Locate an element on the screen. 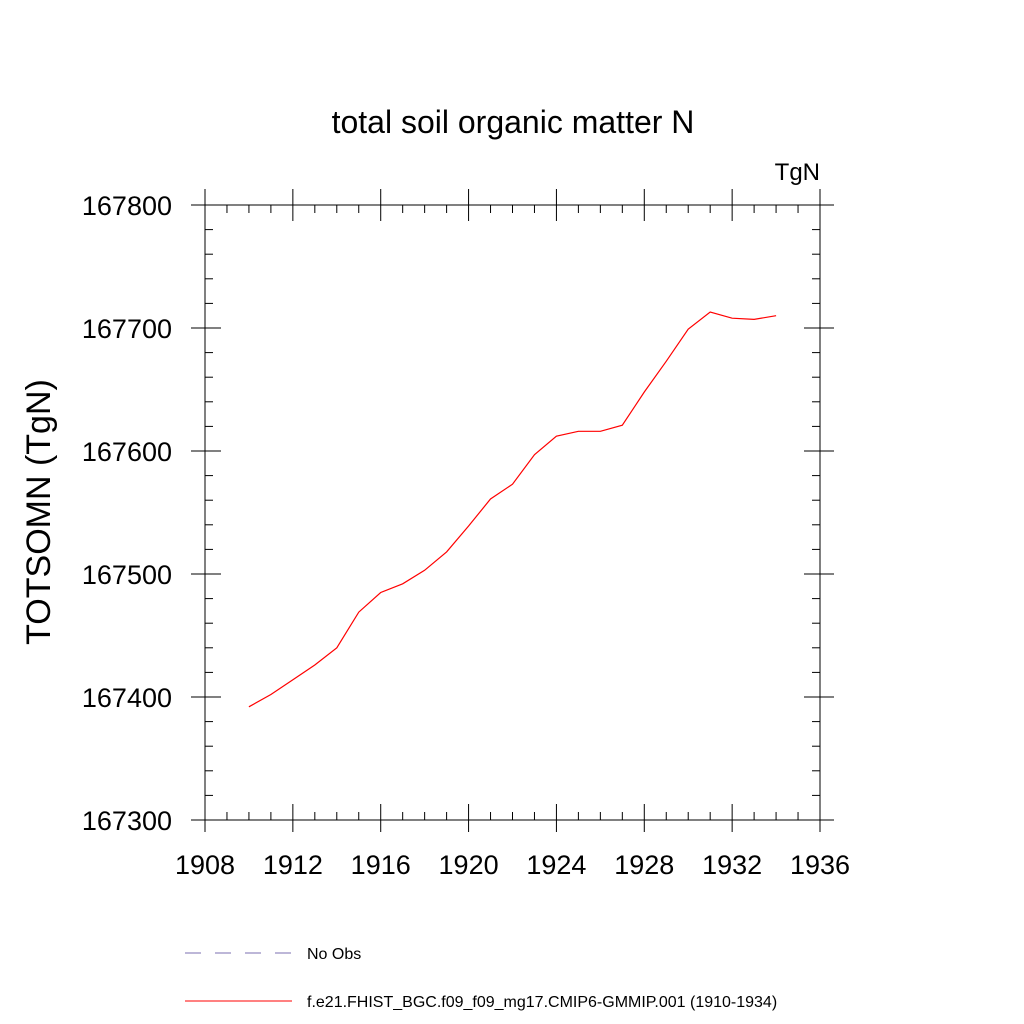  x-tick-label: 1912 is located at coordinates (293, 865).